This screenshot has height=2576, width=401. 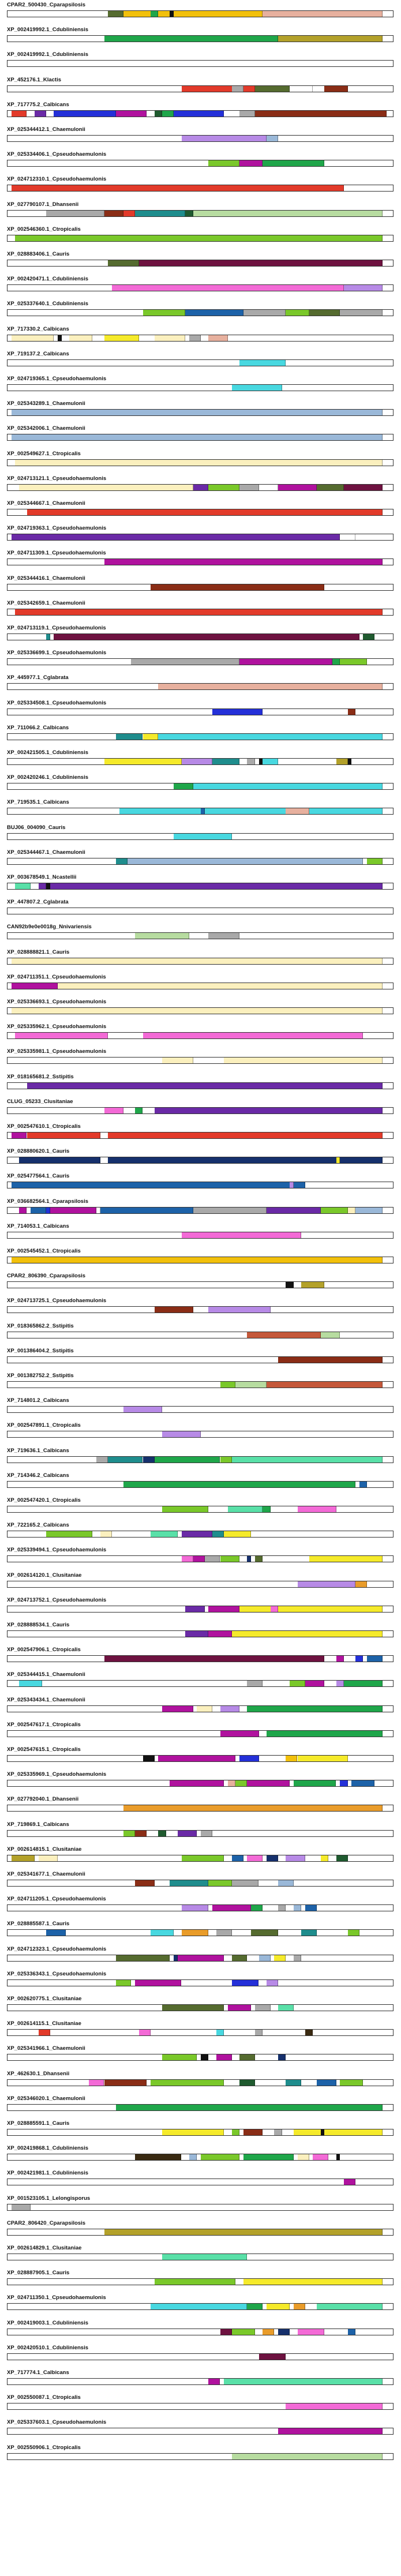 What do you see at coordinates (200, 1857) in the screenshot?
I see `gene-track: XP_002614815.1_Clusitaniae` at bounding box center [200, 1857].